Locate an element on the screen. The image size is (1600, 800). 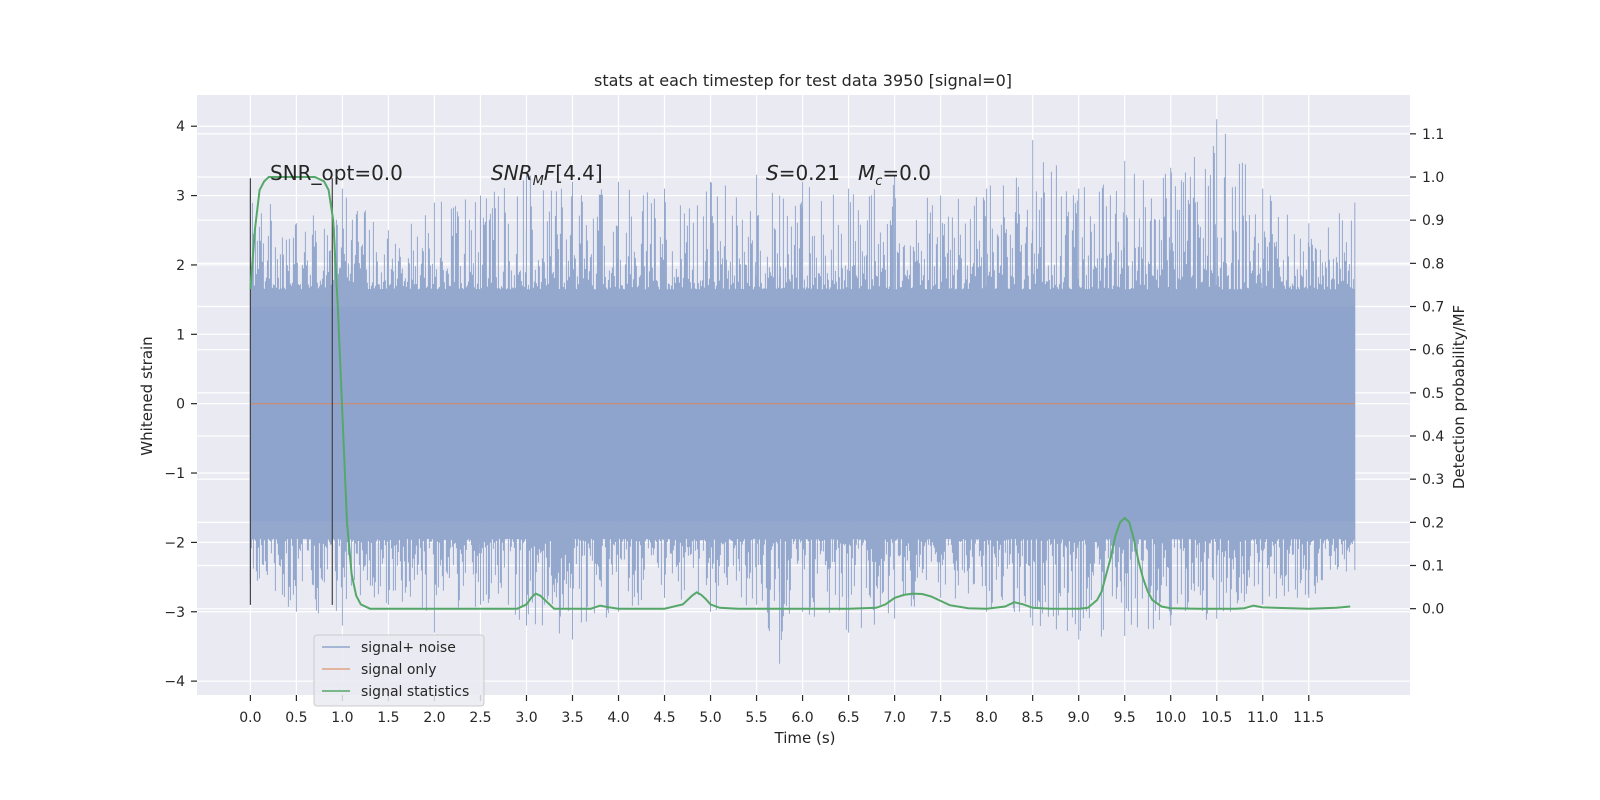
annotation-snr-mf: SNRMF[4.4] is located at coordinates (547, 175).